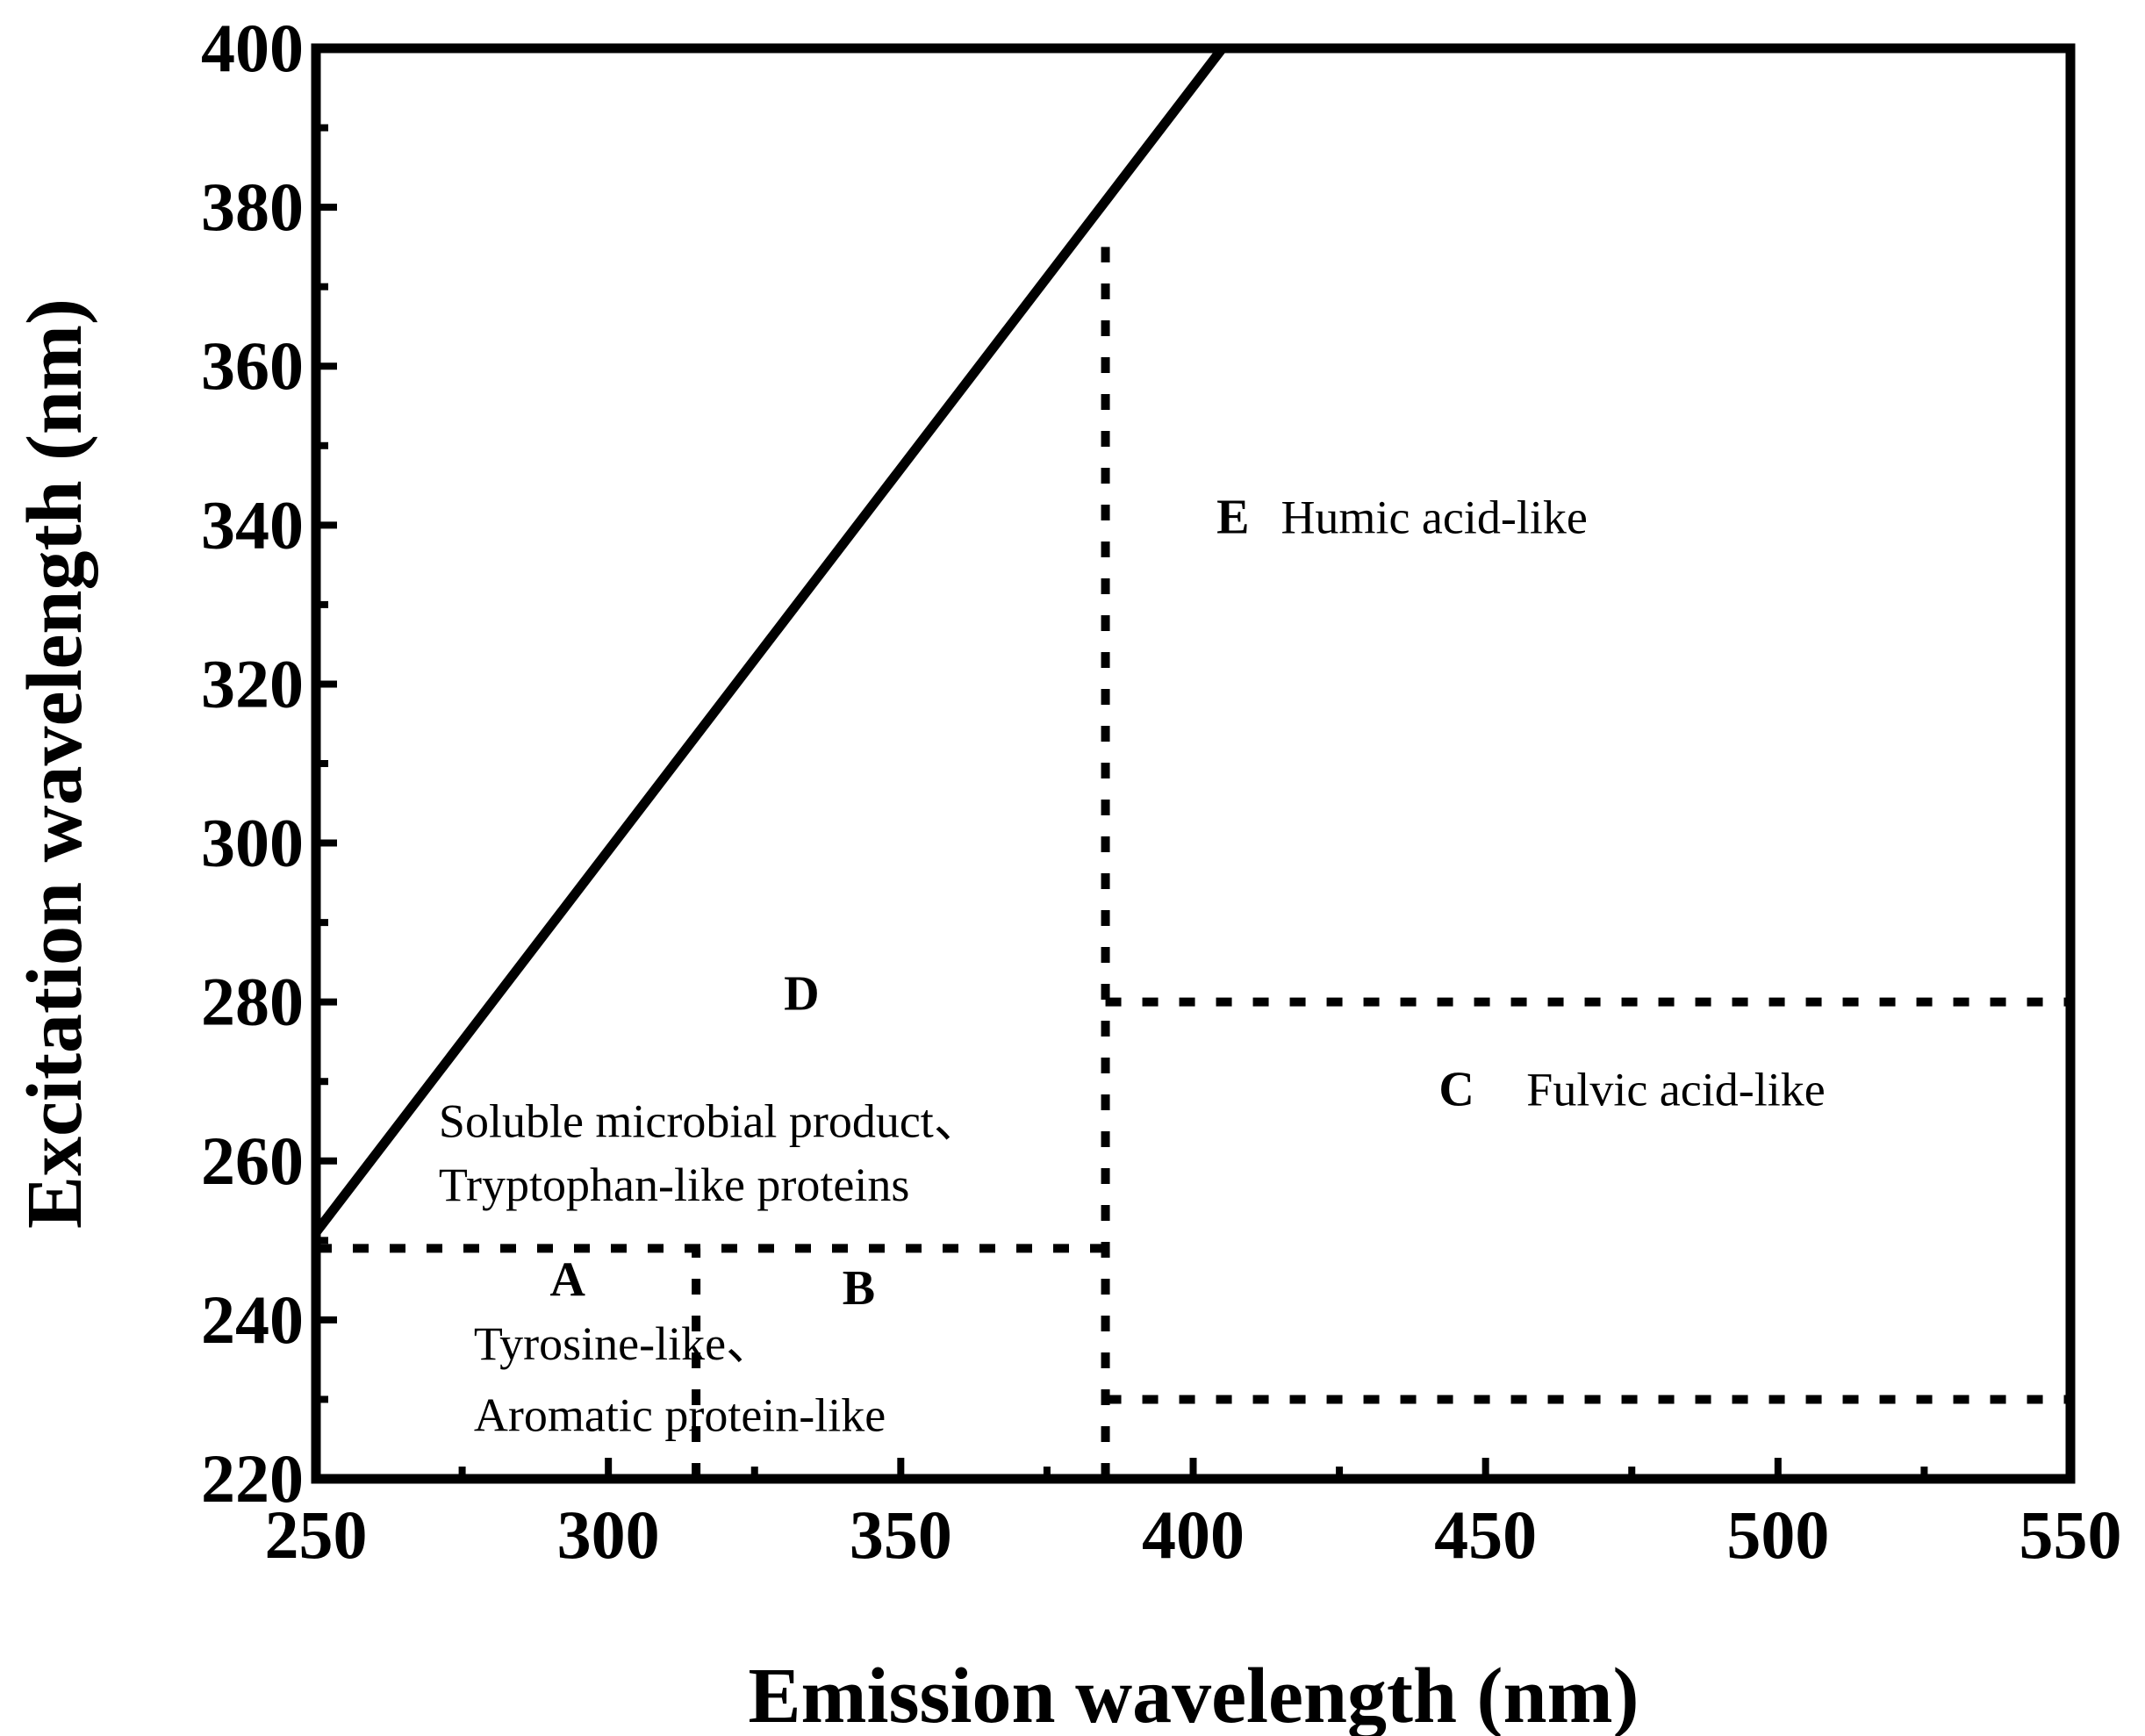 The width and height of the screenshot is (2145, 1736). I want to click on region-letter-b: B, so click(859, 1288).